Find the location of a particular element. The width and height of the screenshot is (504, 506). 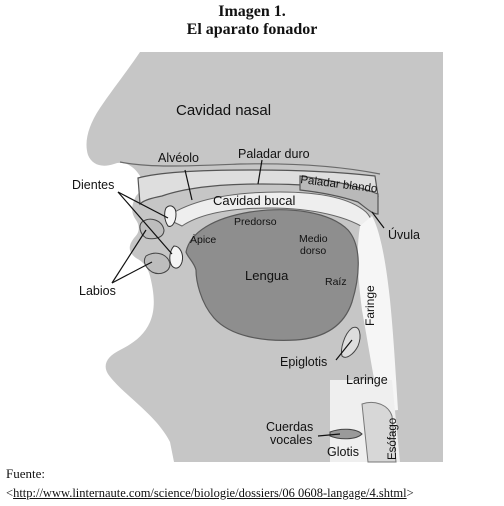

label-epiglotis: Epiglotis is located at coordinates (303, 362).